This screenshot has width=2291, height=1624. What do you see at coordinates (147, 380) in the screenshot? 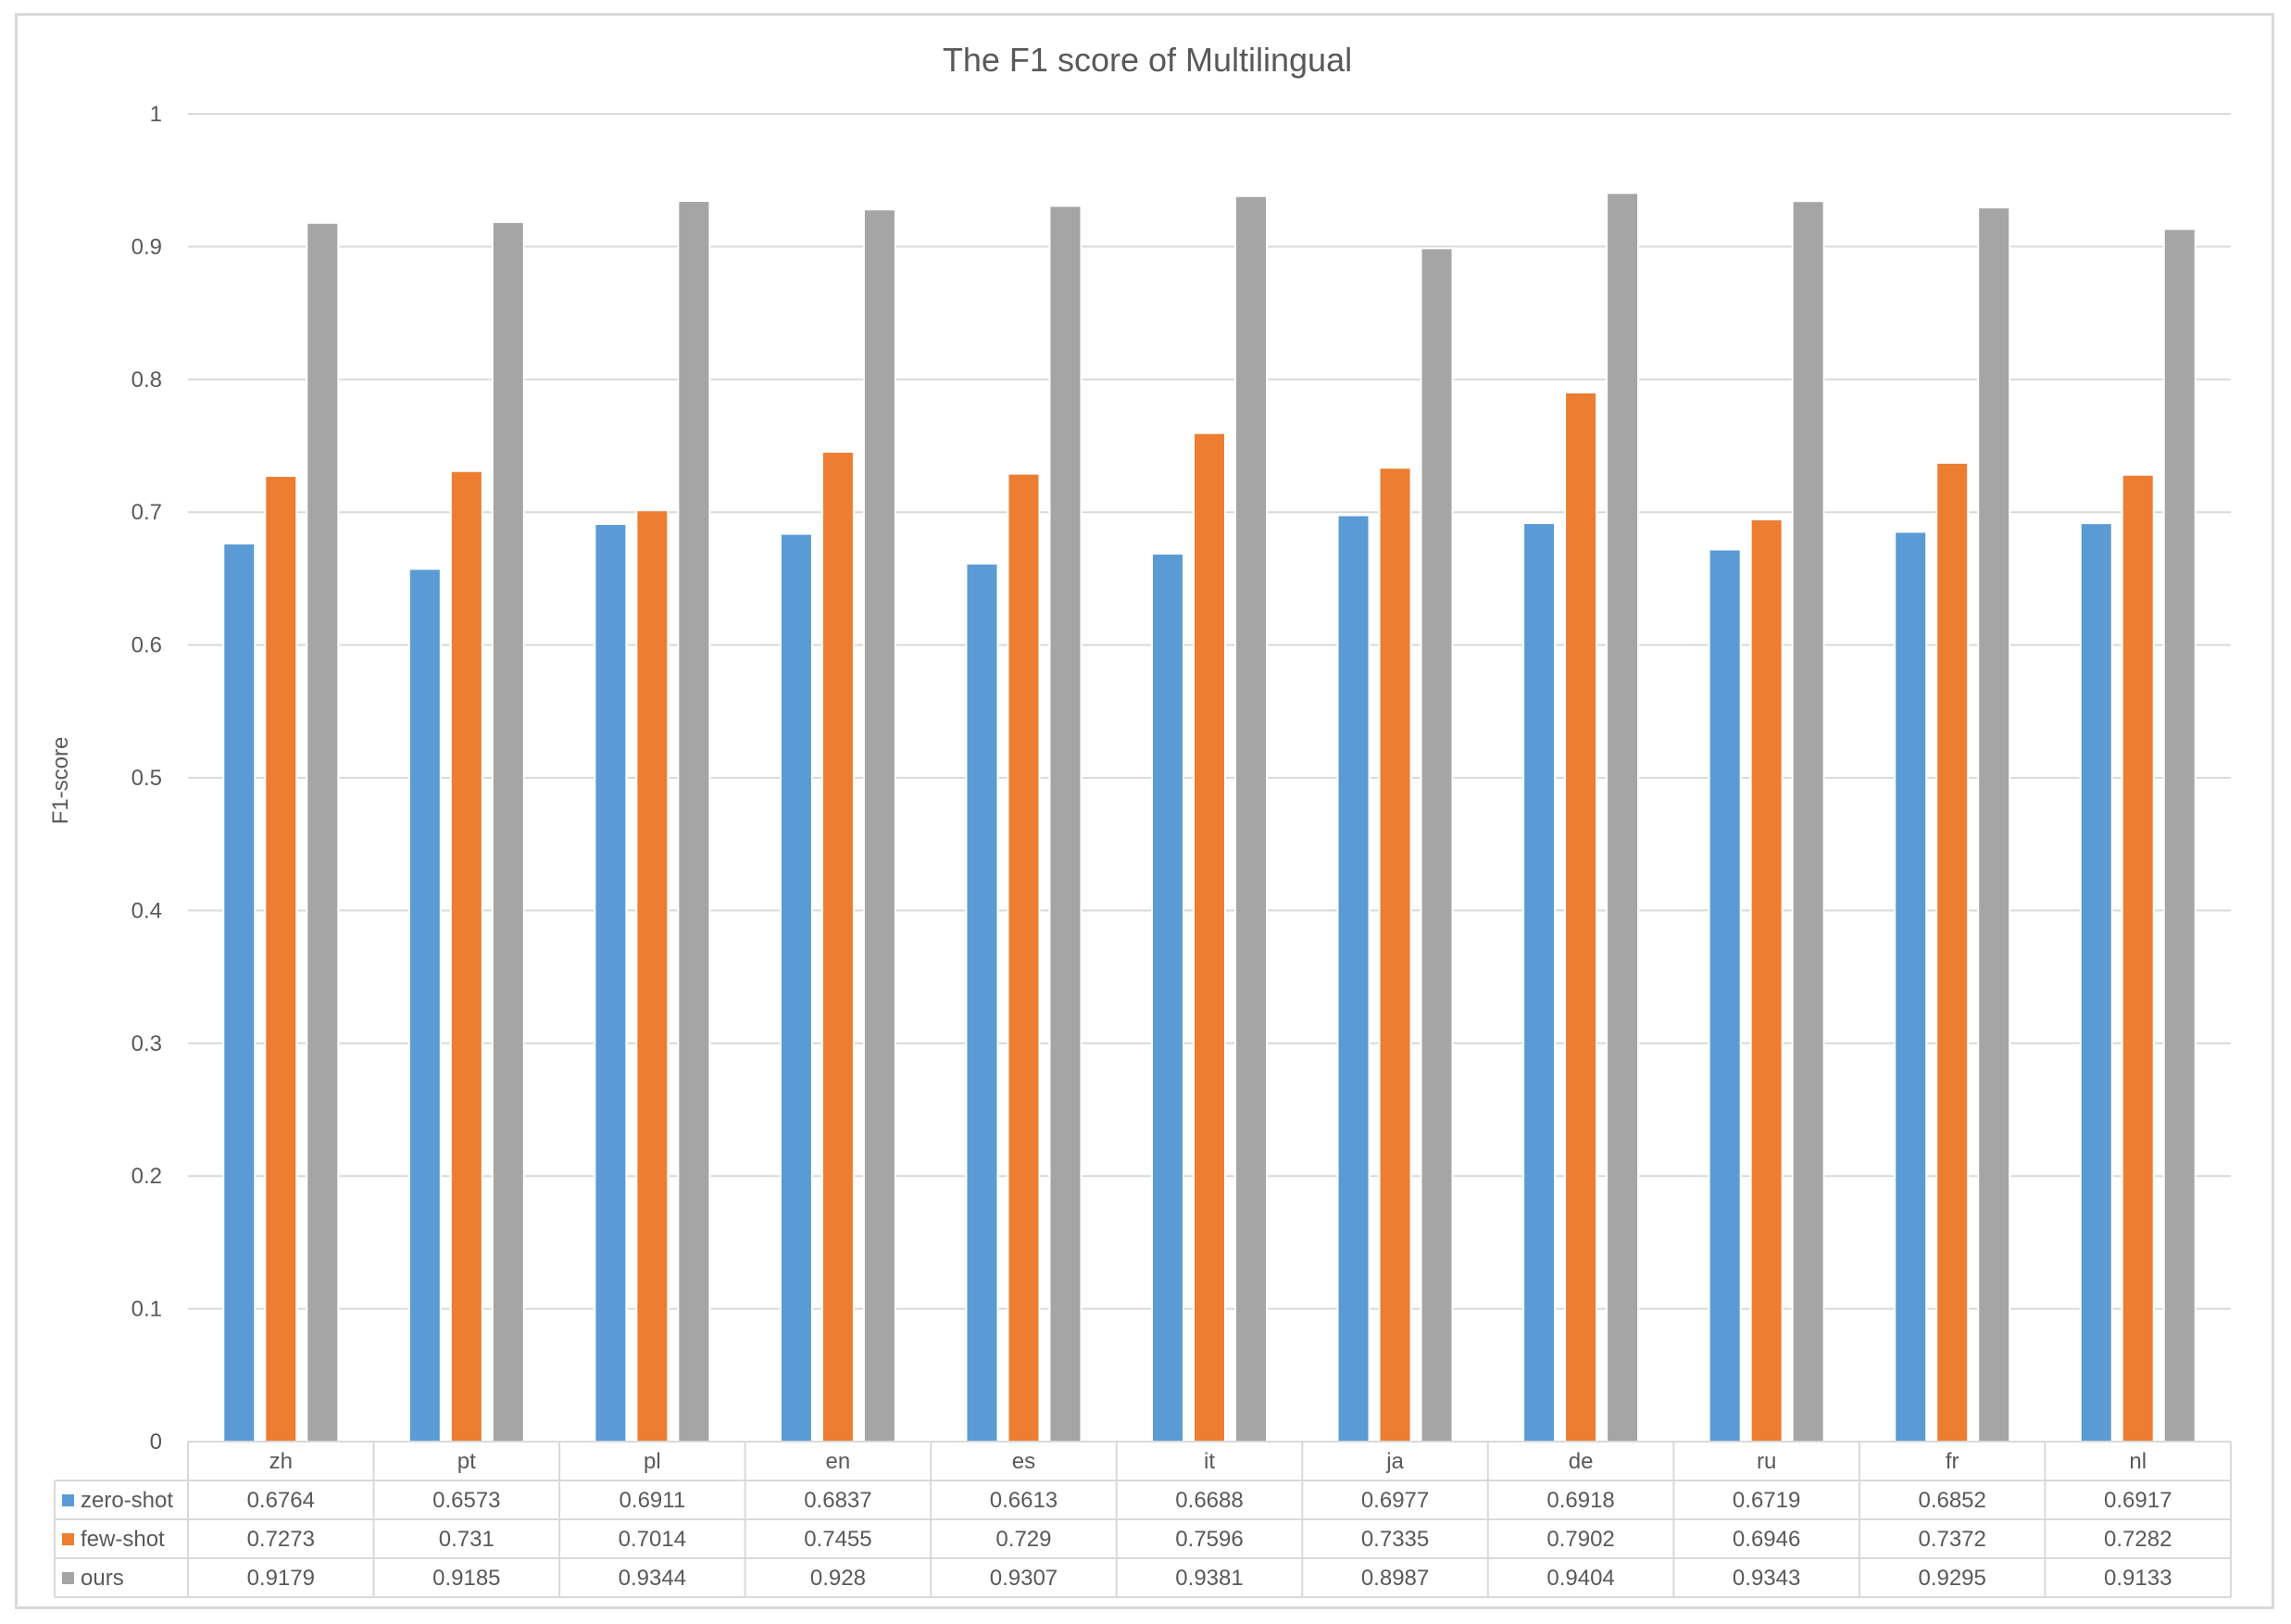
I see `y-tick-label: 0.8` at bounding box center [147, 380].